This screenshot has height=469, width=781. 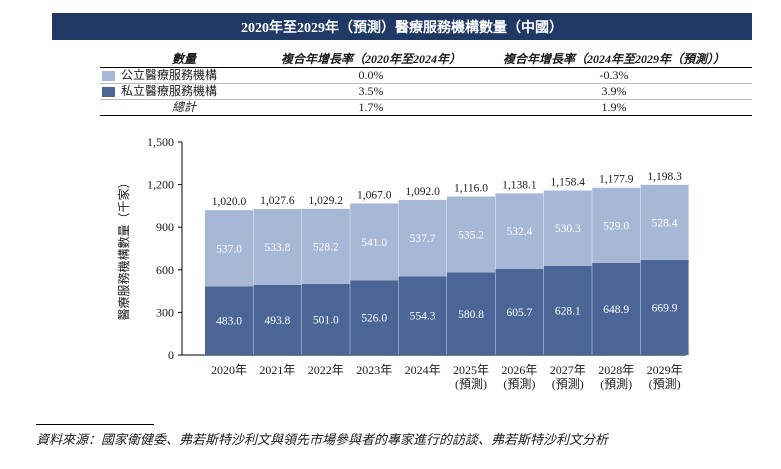 I want to click on private-value-label: 580.8, so click(x=471, y=315).